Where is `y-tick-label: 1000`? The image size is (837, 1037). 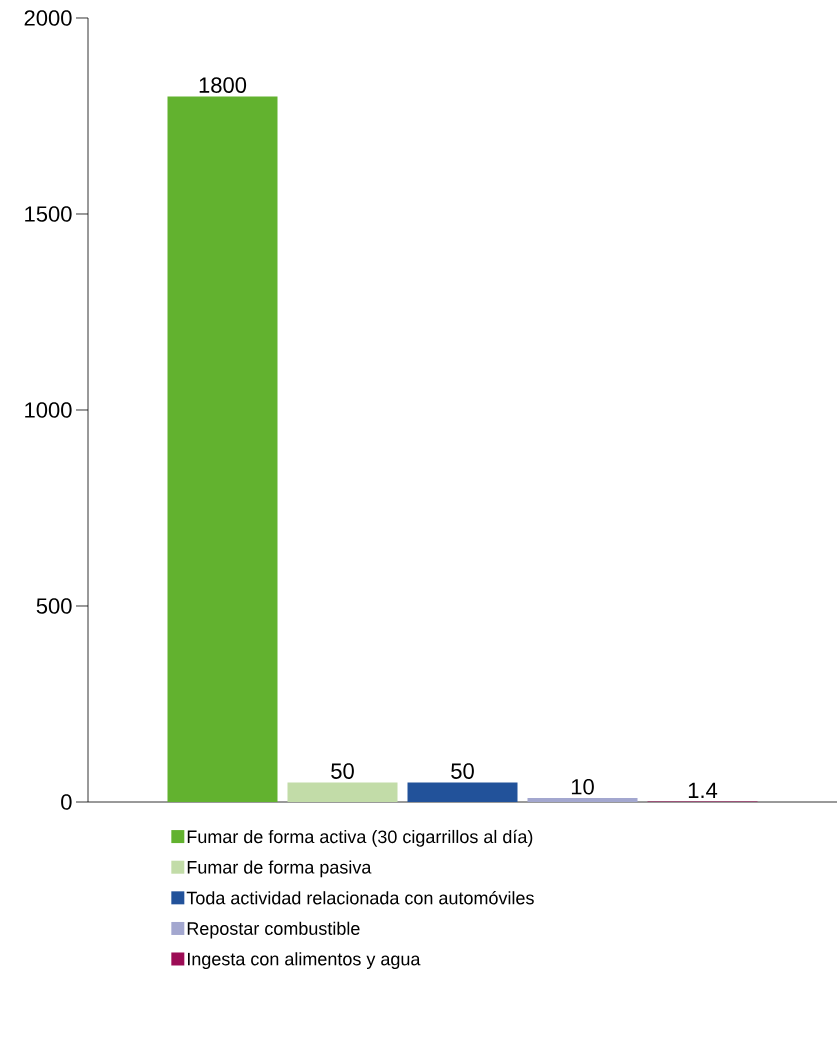
y-tick-label: 1000 is located at coordinates (48, 410).